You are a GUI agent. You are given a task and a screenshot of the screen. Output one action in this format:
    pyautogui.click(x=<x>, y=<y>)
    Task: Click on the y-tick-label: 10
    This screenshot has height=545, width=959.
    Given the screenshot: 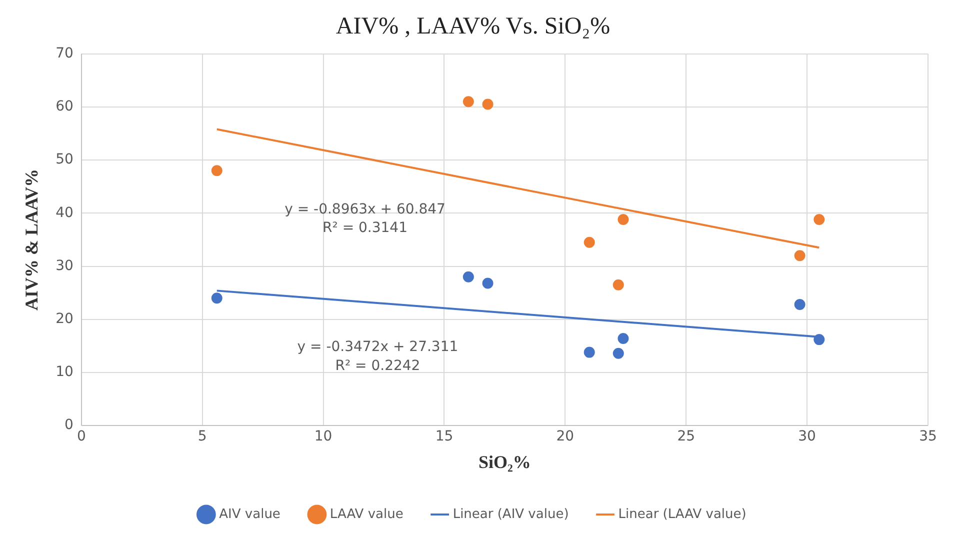 What is the action you would take?
    pyautogui.click(x=65, y=372)
    